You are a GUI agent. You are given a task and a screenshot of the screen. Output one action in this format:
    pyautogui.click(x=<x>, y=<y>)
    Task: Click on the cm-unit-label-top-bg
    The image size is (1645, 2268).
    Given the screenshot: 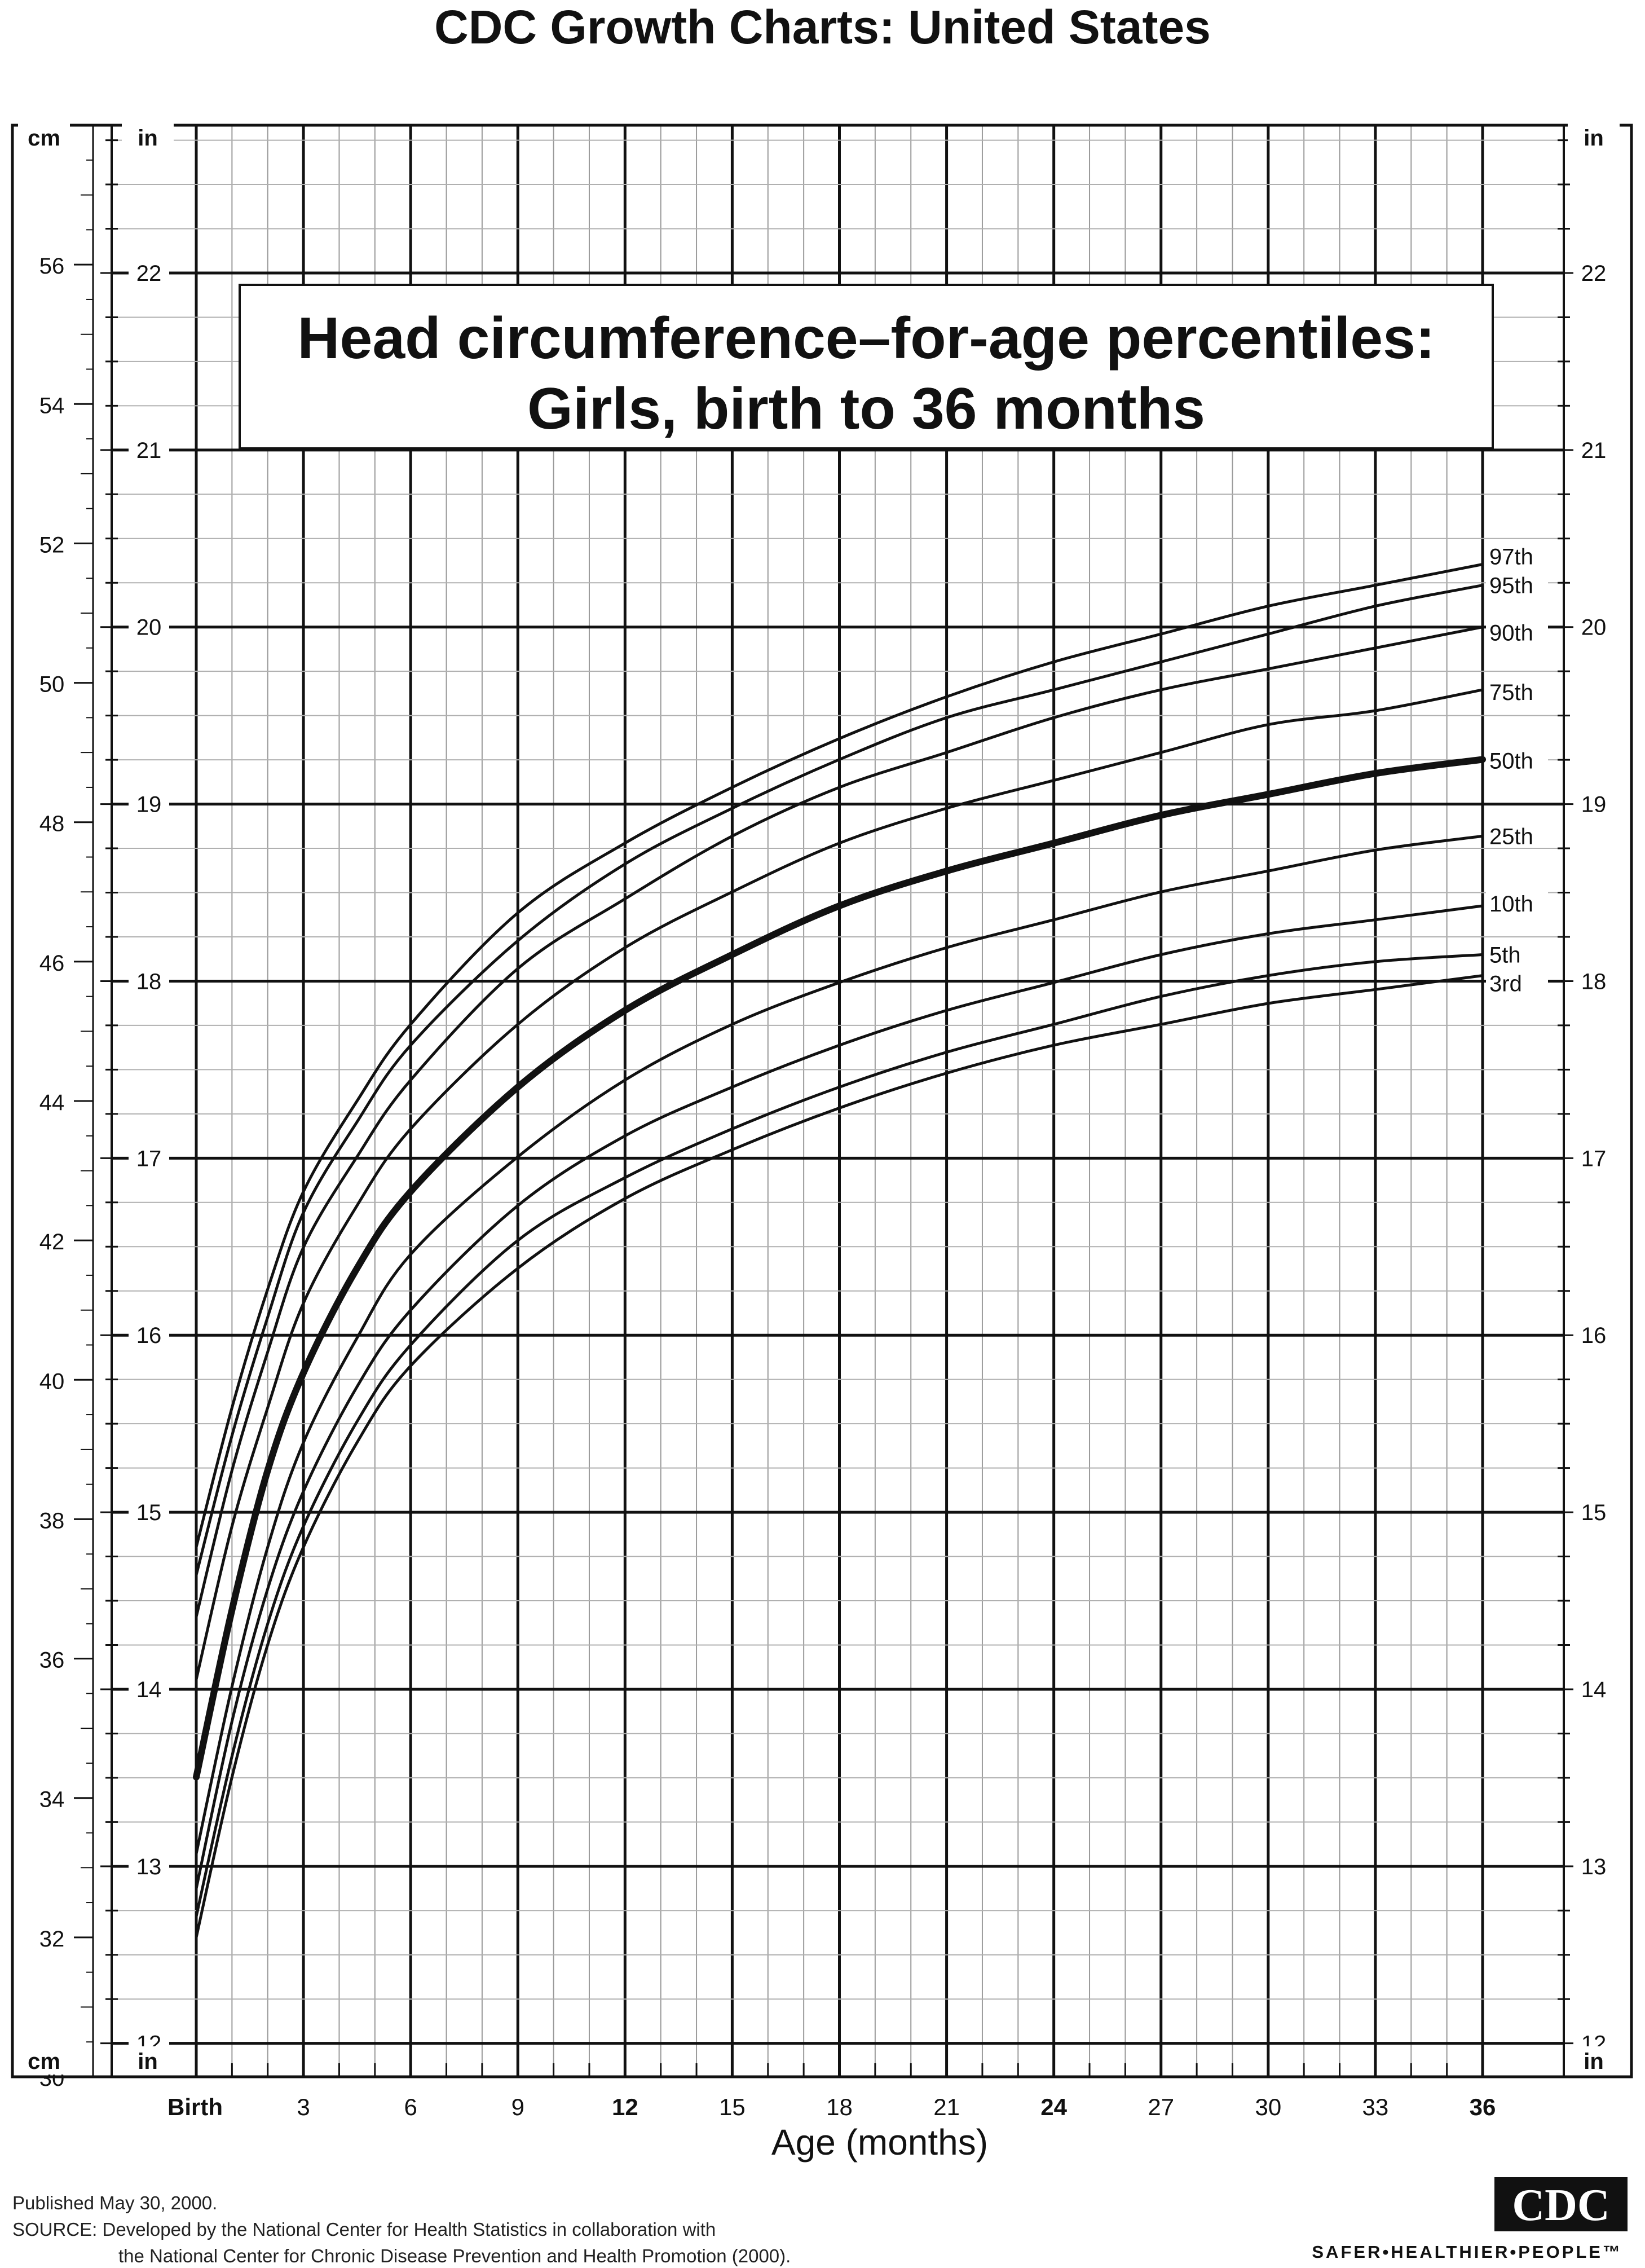 What is the action you would take?
    pyautogui.click(x=44, y=137)
    